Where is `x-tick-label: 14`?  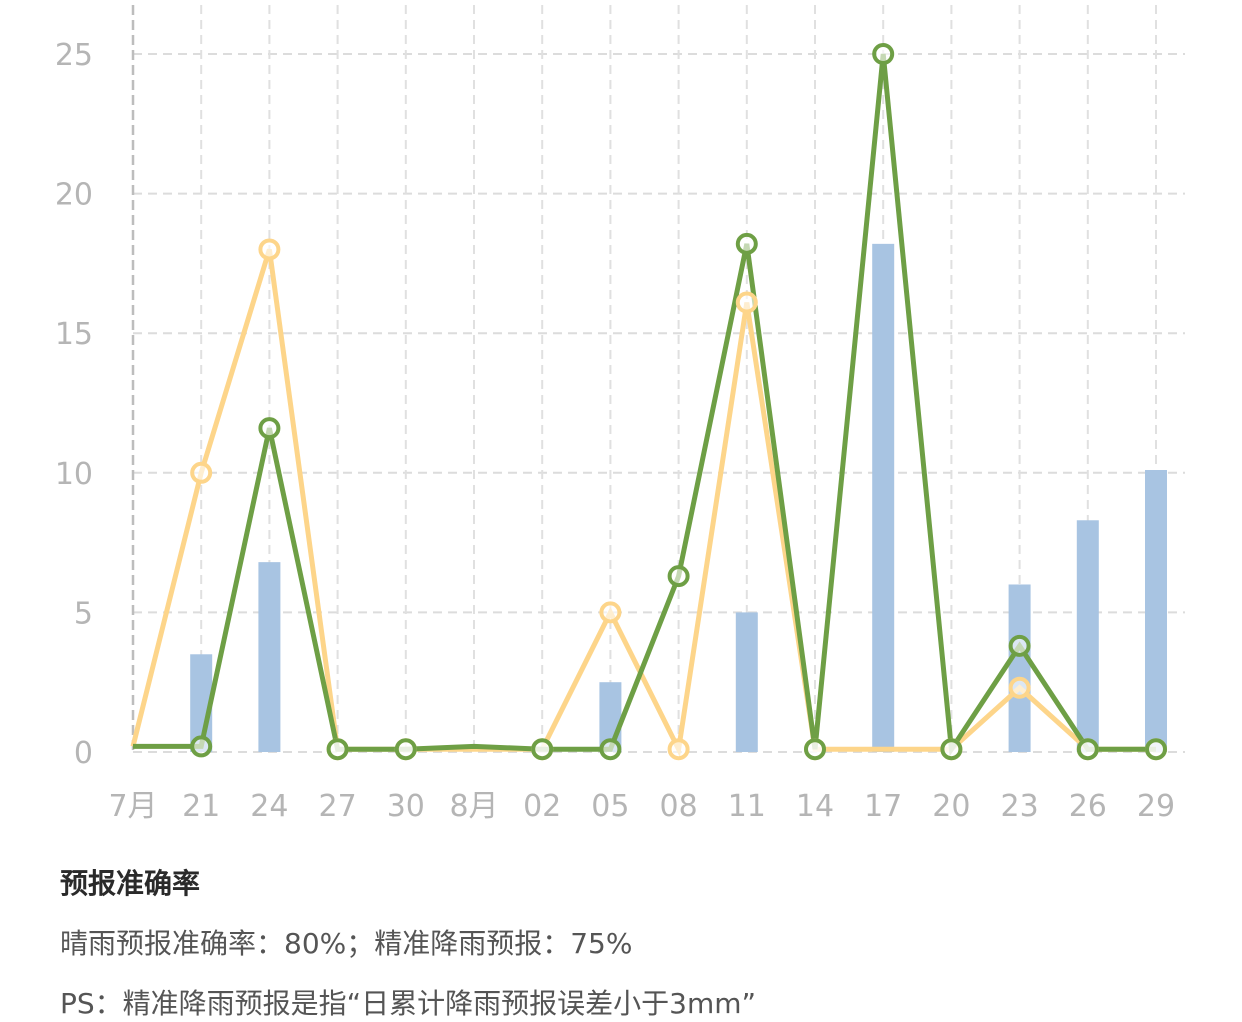 x-tick-label: 14 is located at coordinates (815, 806).